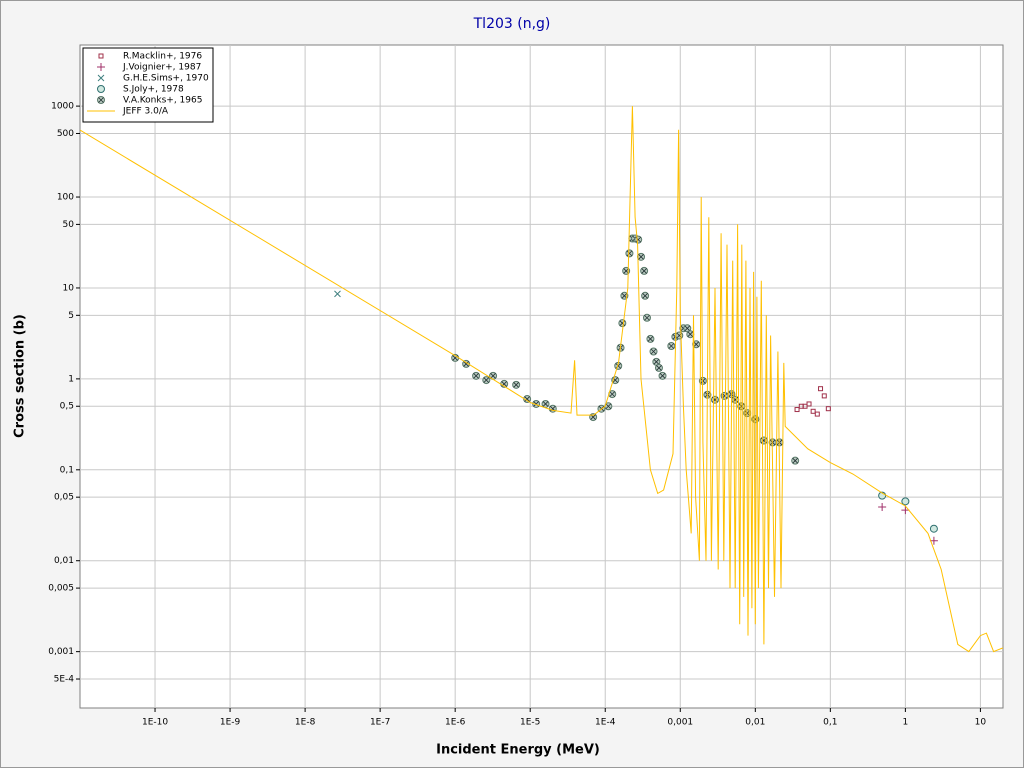 Image resolution: width=1024 pixels, height=768 pixels. I want to click on y-tick-label: 5, so click(71, 316).